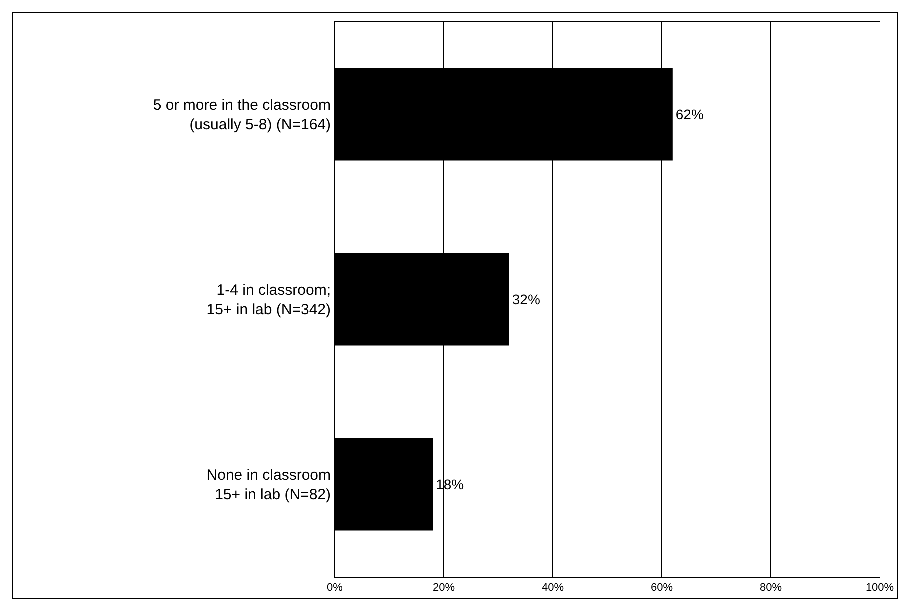 Image resolution: width=908 pixels, height=609 pixels. What do you see at coordinates (335, 588) in the screenshot?
I see `x-tick-label: 0%` at bounding box center [335, 588].